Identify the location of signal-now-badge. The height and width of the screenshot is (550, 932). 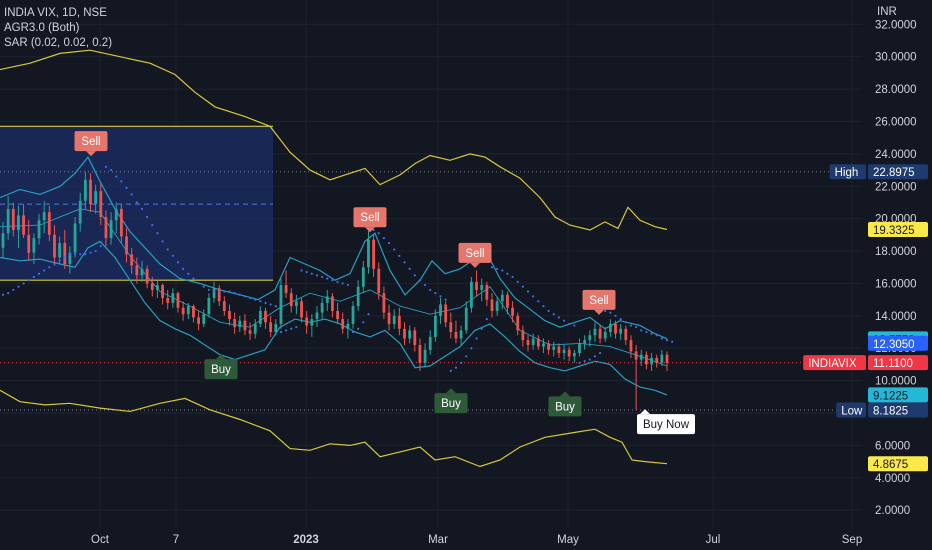
(666, 424).